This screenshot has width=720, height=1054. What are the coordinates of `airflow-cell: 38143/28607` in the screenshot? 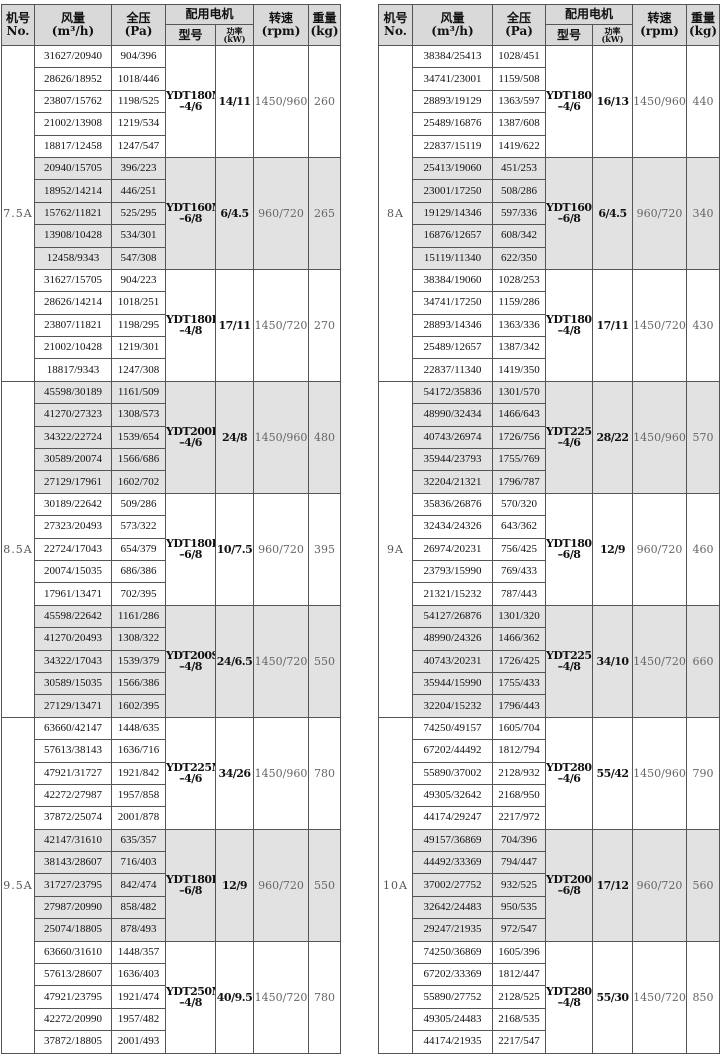 It's located at (73, 863).